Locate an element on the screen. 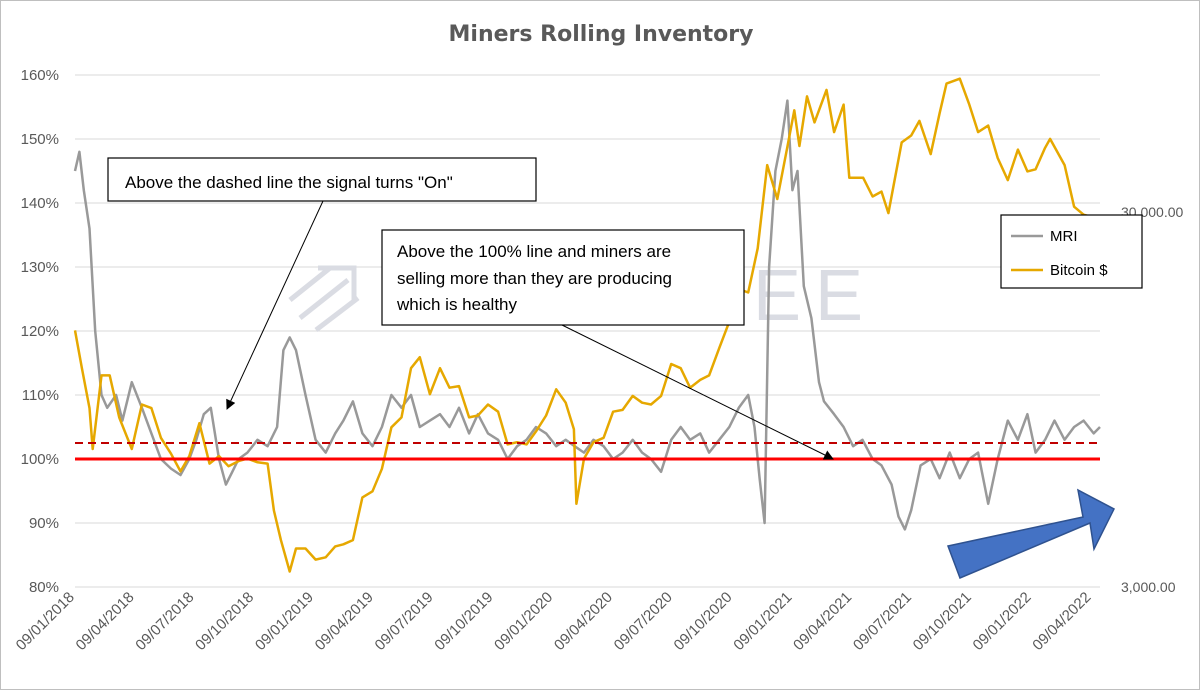  x-tick-label: 09/04/2021 is located at coordinates (822, 621).